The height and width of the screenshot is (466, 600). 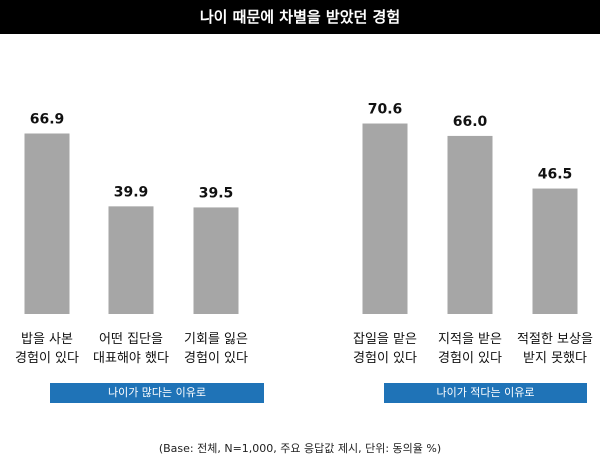 I want to click on bar-representing-group, so click(x=131, y=260).